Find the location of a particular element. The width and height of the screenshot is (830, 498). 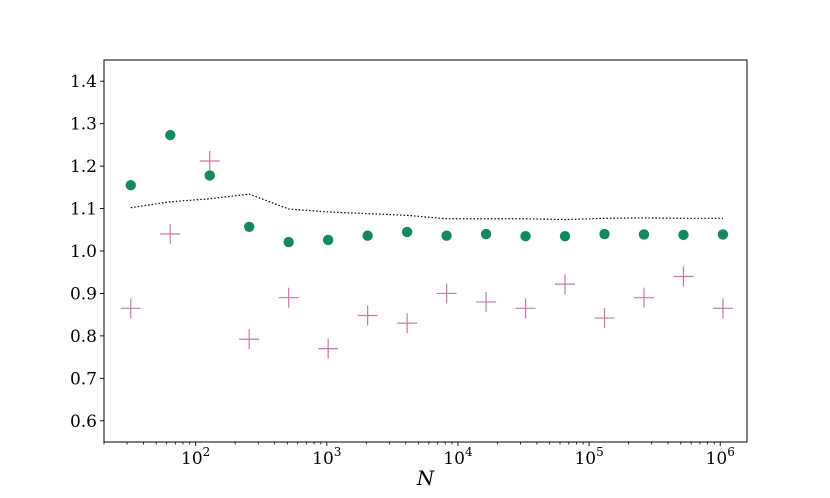

series-line is located at coordinates (426, 207).